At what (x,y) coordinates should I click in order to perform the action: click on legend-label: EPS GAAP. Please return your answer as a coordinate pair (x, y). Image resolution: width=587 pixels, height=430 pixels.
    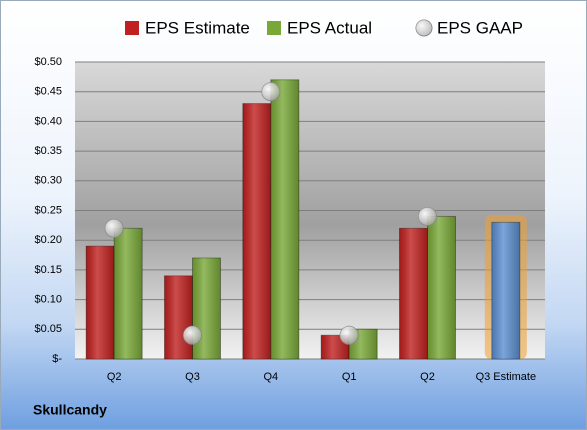
    Looking at the image, I should click on (480, 27).